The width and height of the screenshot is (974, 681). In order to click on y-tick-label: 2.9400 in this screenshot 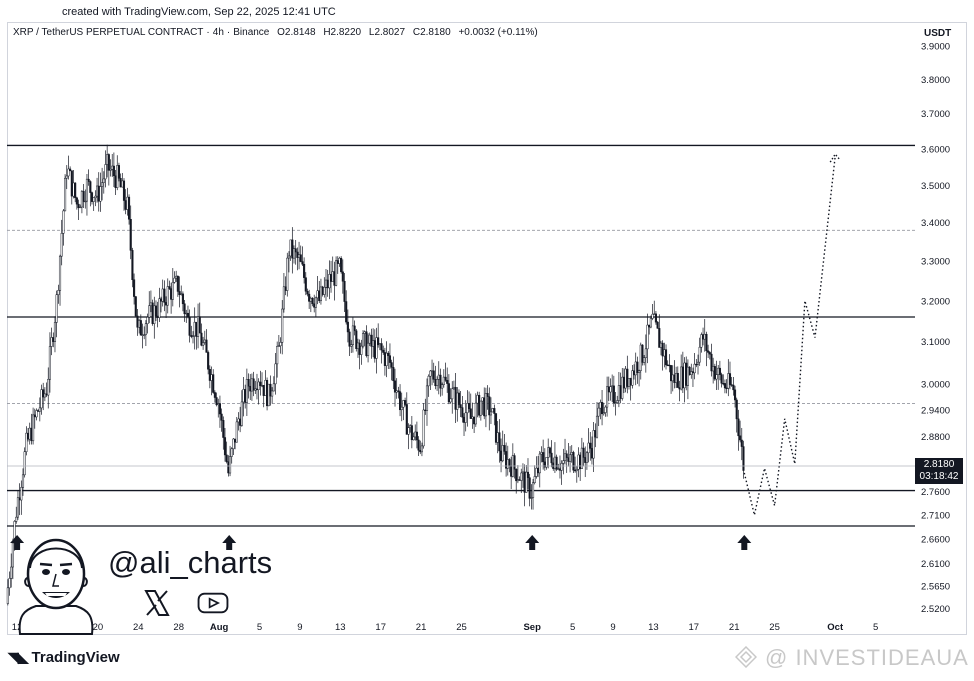, I will do `click(935, 411)`.